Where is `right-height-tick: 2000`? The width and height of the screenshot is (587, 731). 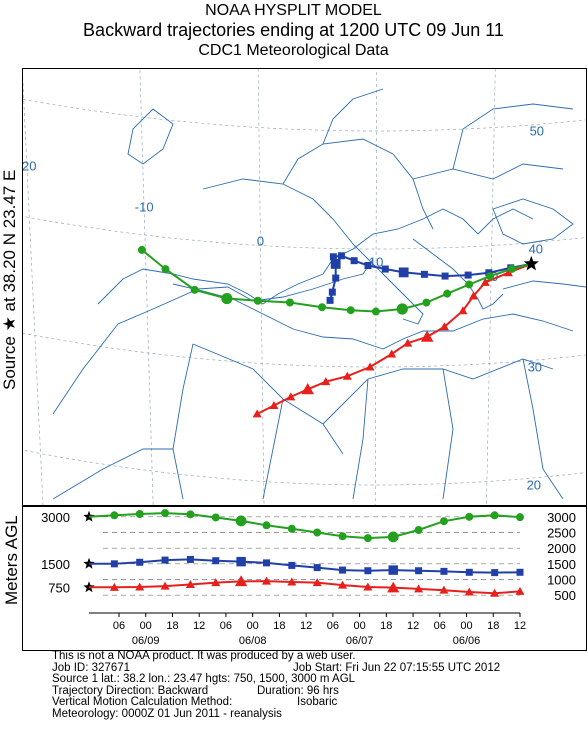
right-height-tick: 2000 is located at coordinates (561, 548).